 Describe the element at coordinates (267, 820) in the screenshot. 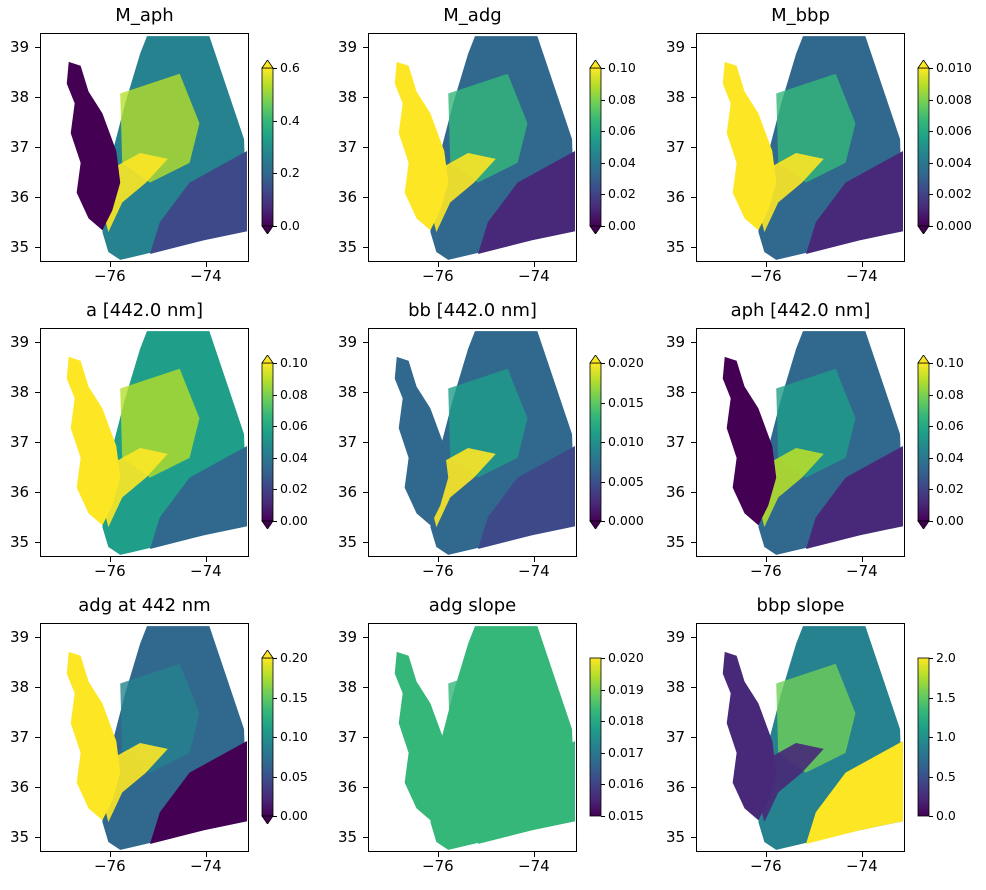

I see `colorbar-extend-bottom` at that location.